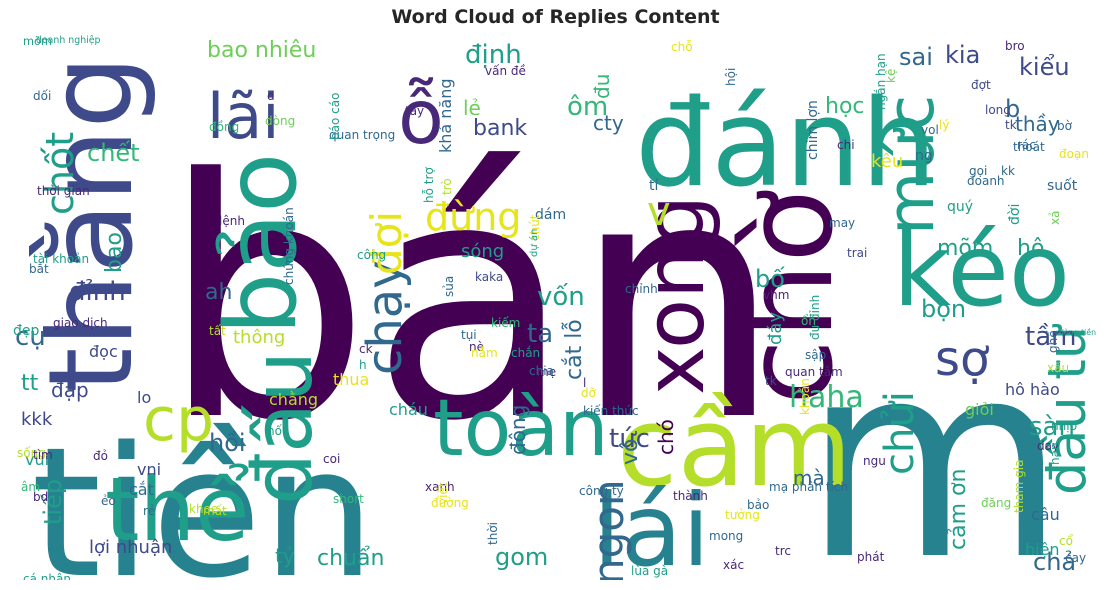 The height and width of the screenshot is (590, 1111). I want to click on word-dong: đông, so click(518, 430).